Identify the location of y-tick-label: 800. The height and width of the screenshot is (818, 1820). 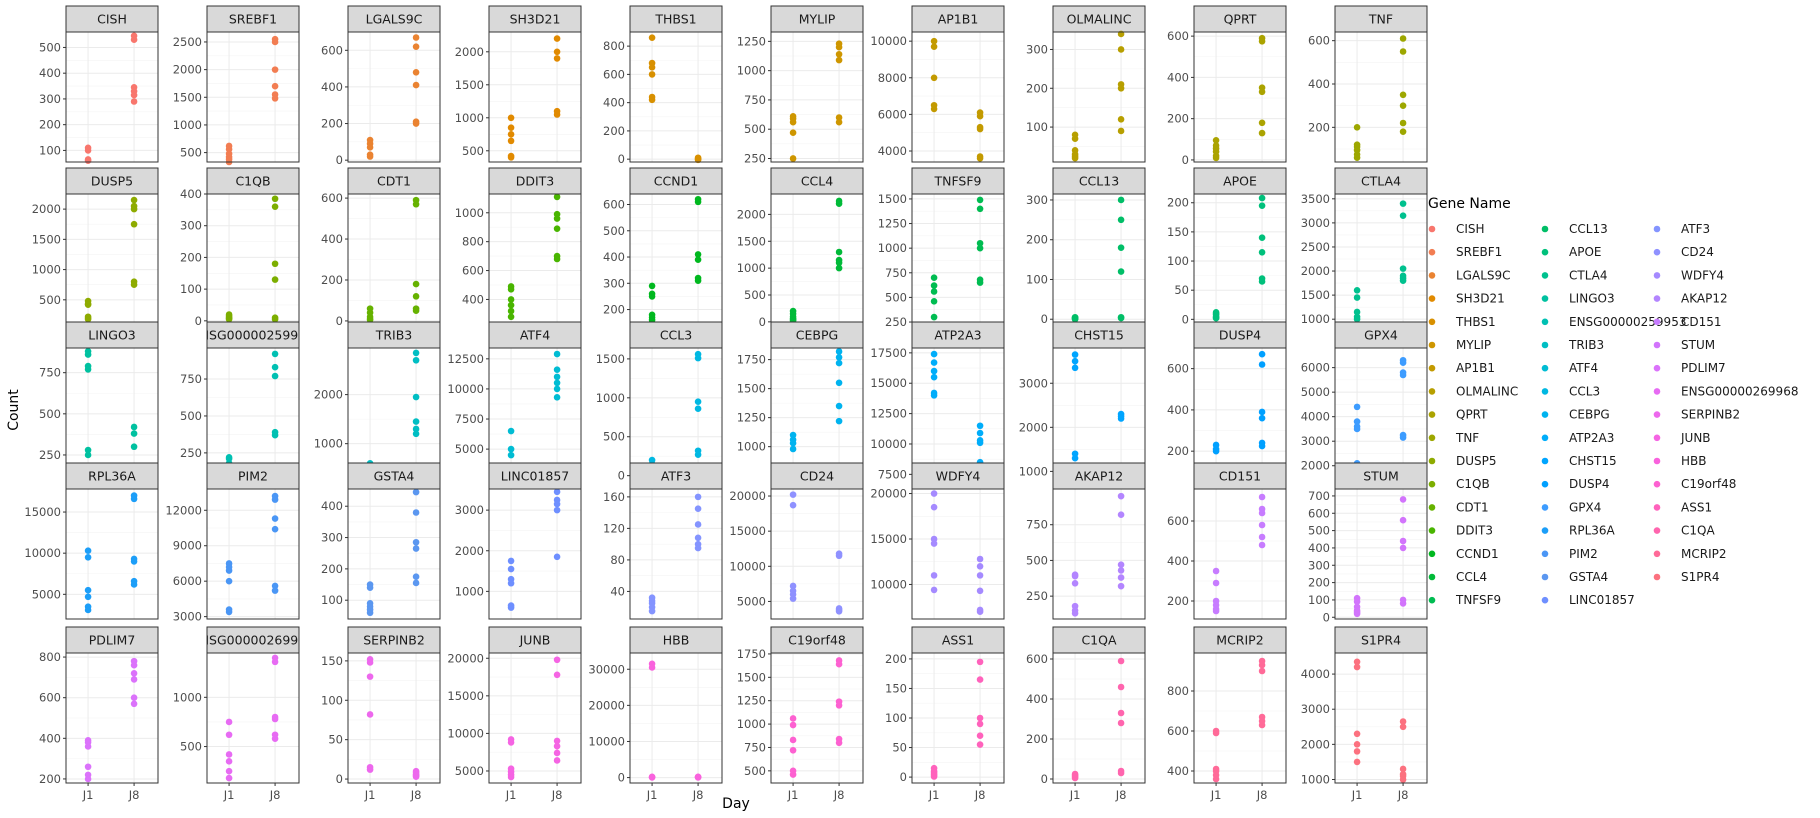
(1178, 691).